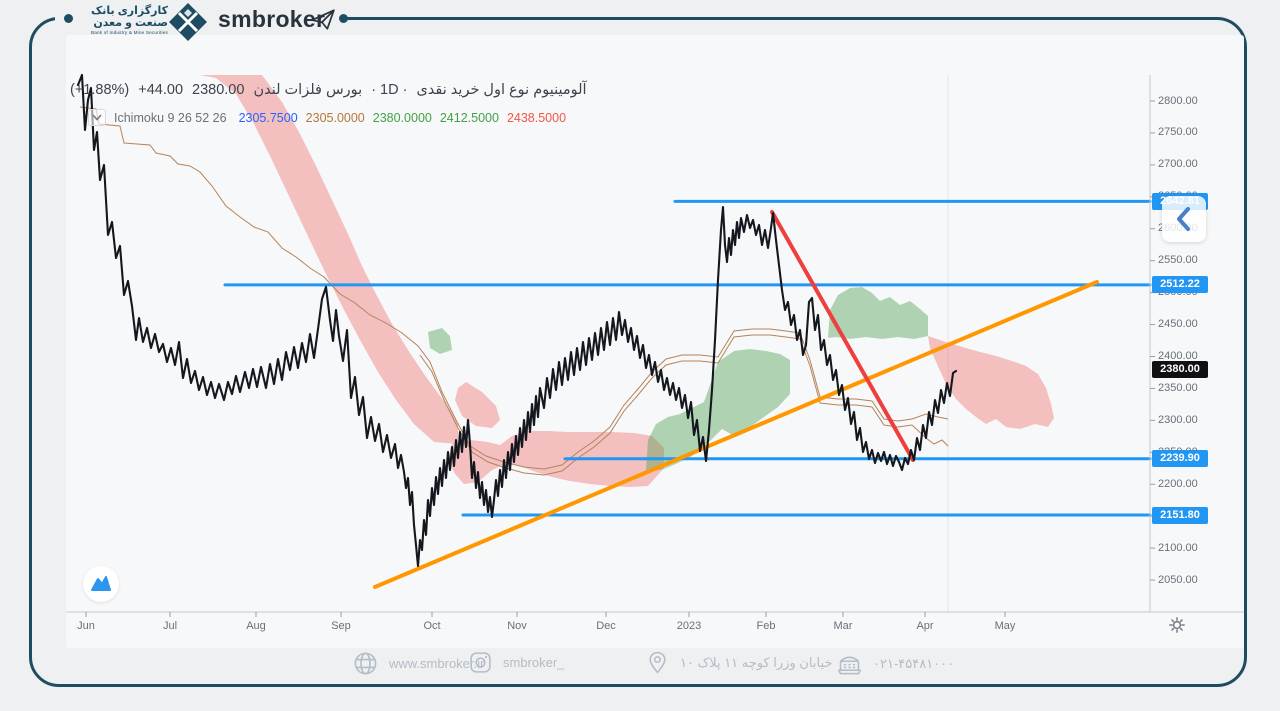 Image resolution: width=1280 pixels, height=711 pixels. What do you see at coordinates (843, 626) in the screenshot?
I see `time-axis-label: Mar` at bounding box center [843, 626].